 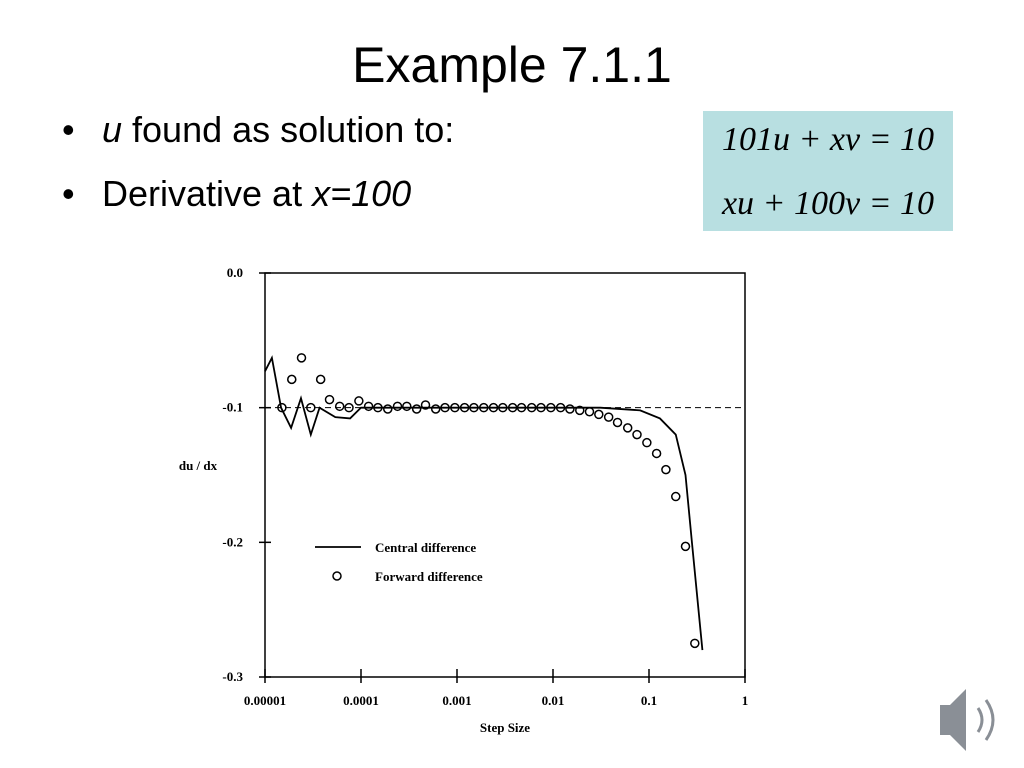 I want to click on legend-label: Forward difference, so click(x=429, y=576).